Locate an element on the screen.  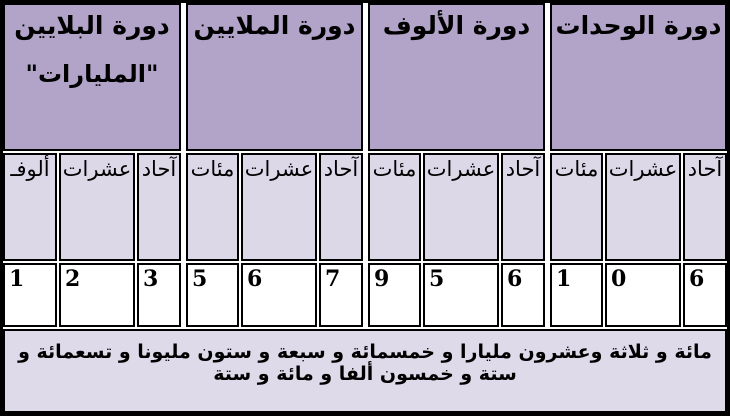
digit-group-millions: 7 6 5 is located at coordinates (274, 295).